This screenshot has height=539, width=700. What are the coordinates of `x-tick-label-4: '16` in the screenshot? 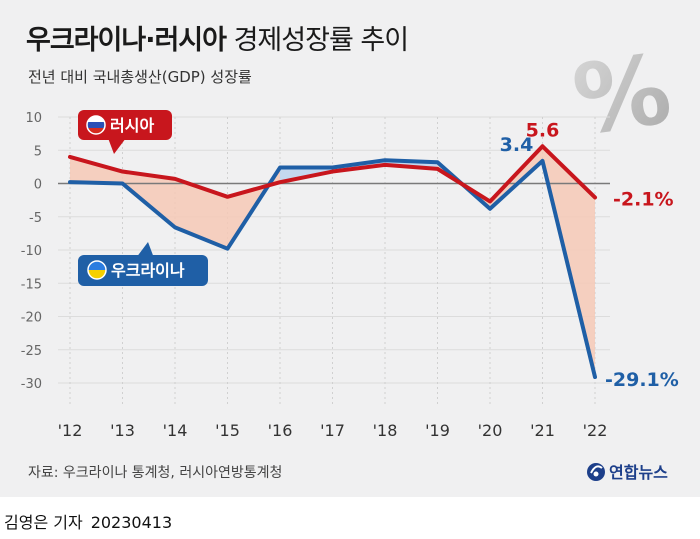 It's located at (280, 430).